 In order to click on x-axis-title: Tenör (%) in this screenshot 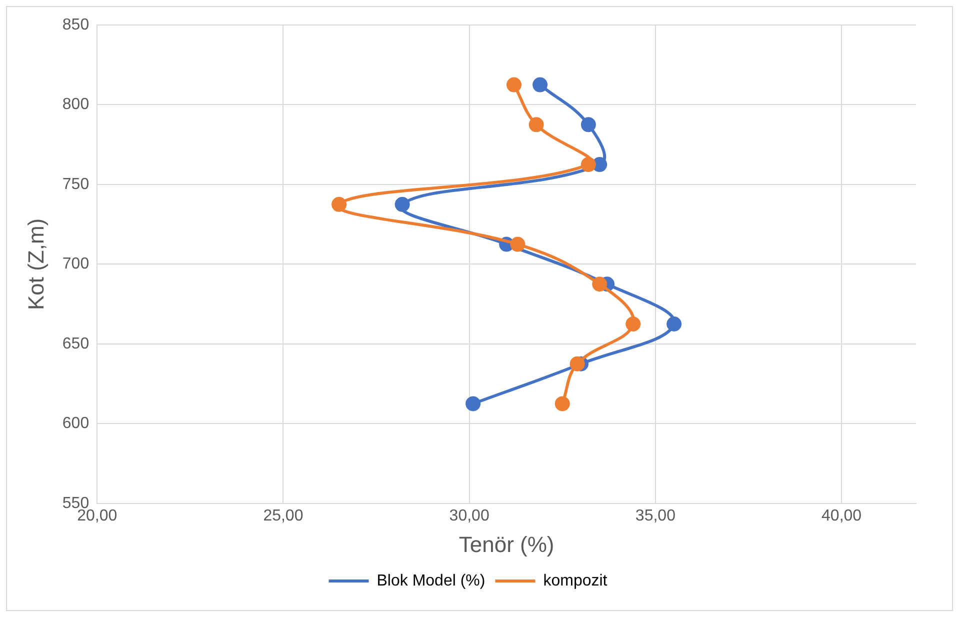, I will do `click(506, 544)`.